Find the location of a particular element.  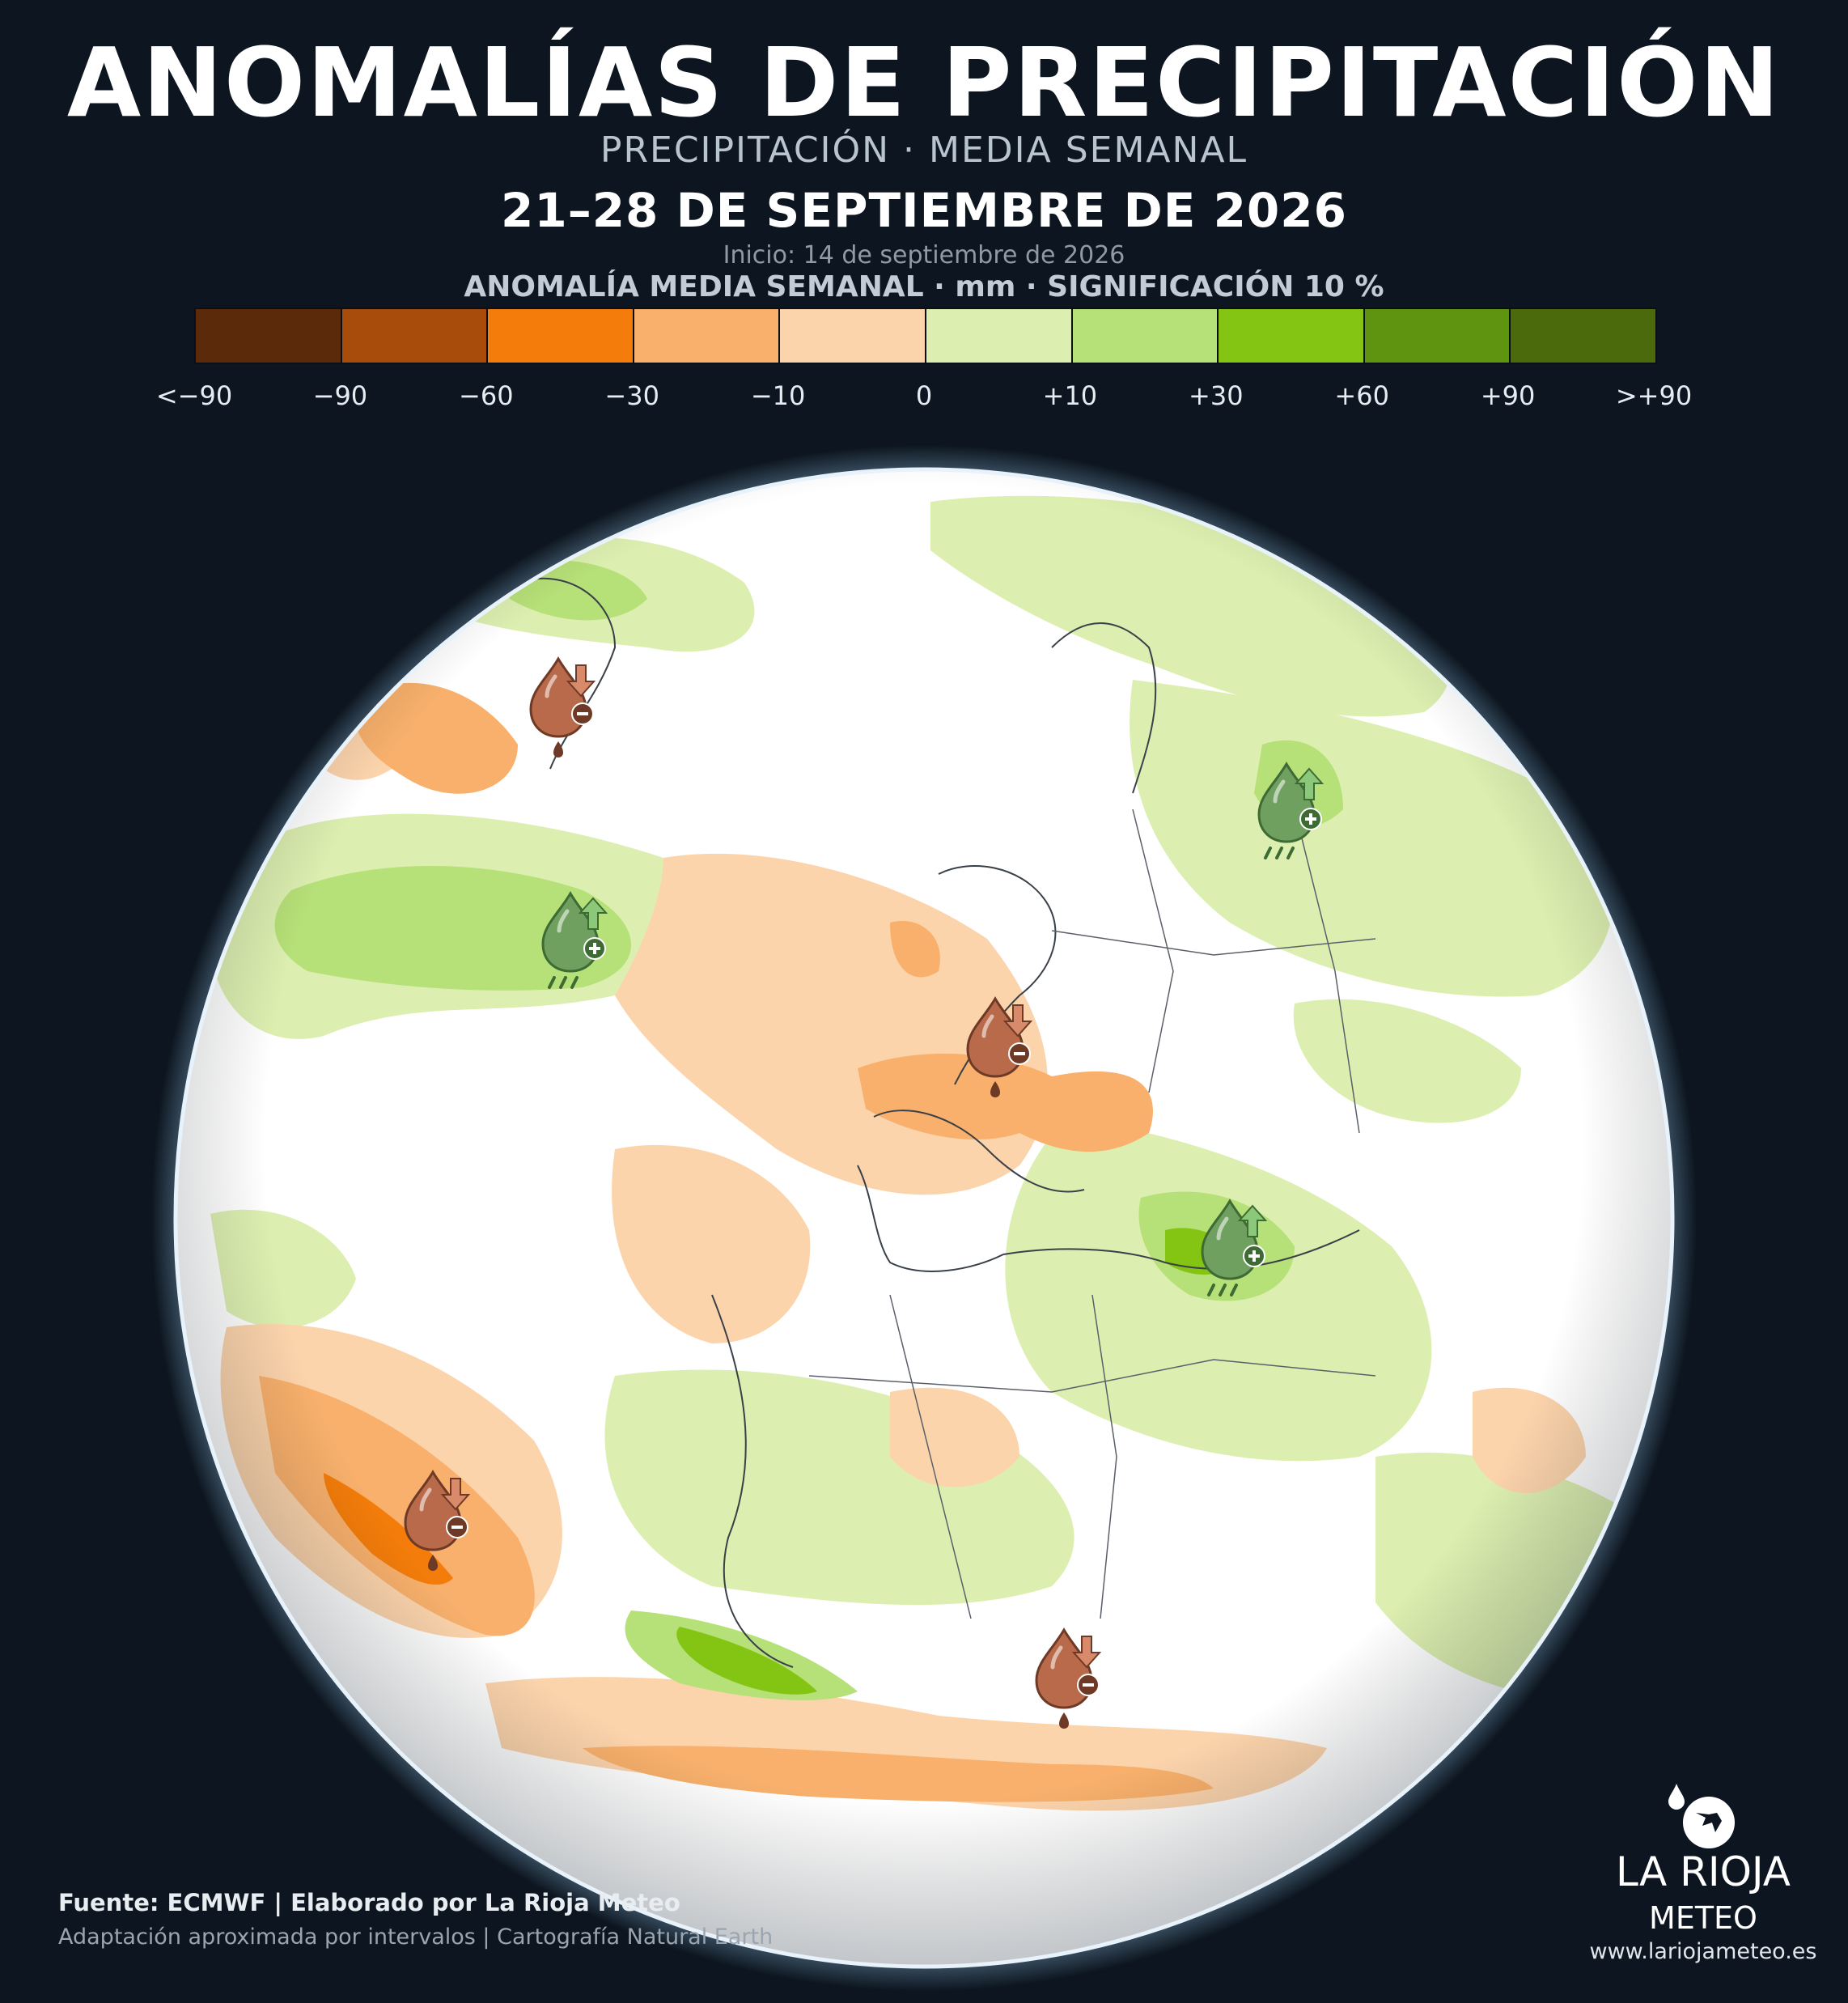

anomaly-region is located at coordinates (1513, 558).